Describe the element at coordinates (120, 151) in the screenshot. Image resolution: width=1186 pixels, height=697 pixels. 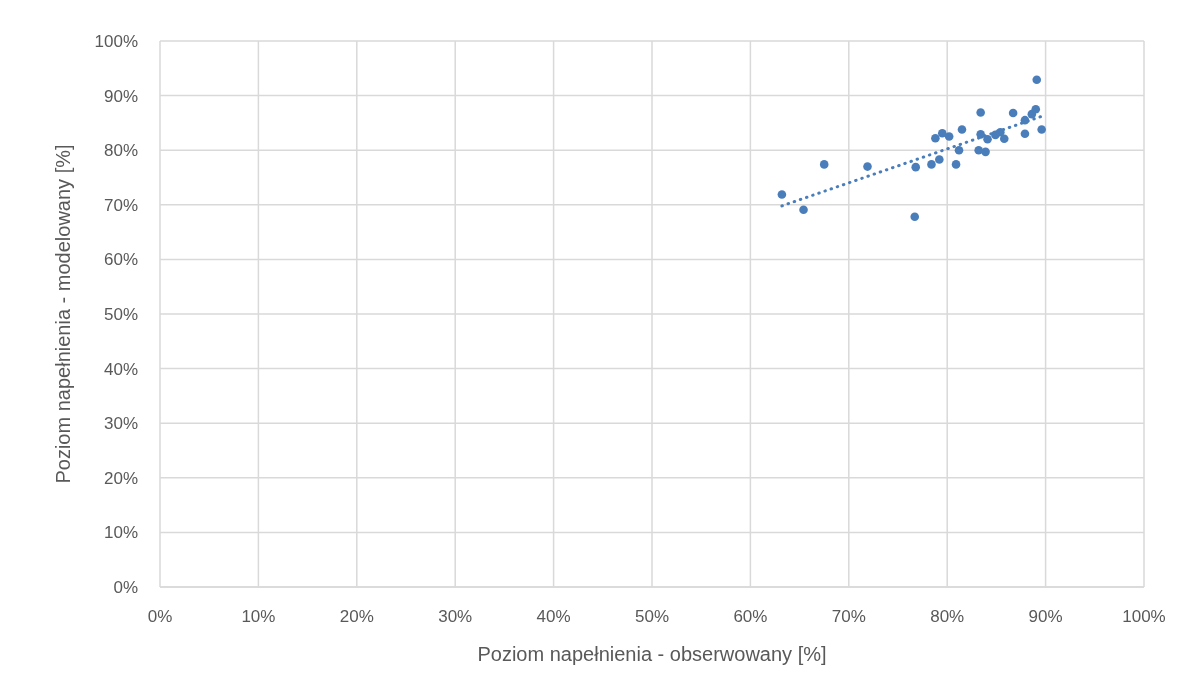
I see `y-tick-label: 80%` at that location.